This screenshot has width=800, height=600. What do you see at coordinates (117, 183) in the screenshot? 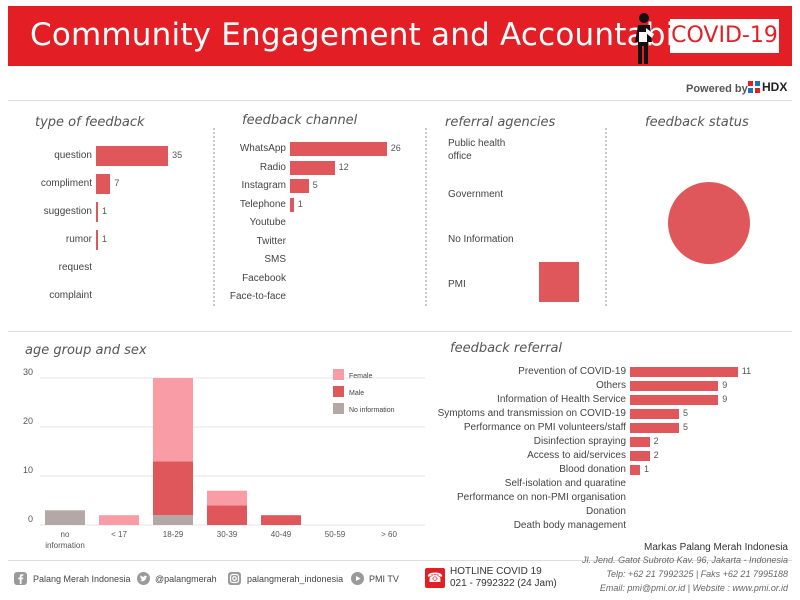
I see `bar-value-label: 7` at bounding box center [117, 183].